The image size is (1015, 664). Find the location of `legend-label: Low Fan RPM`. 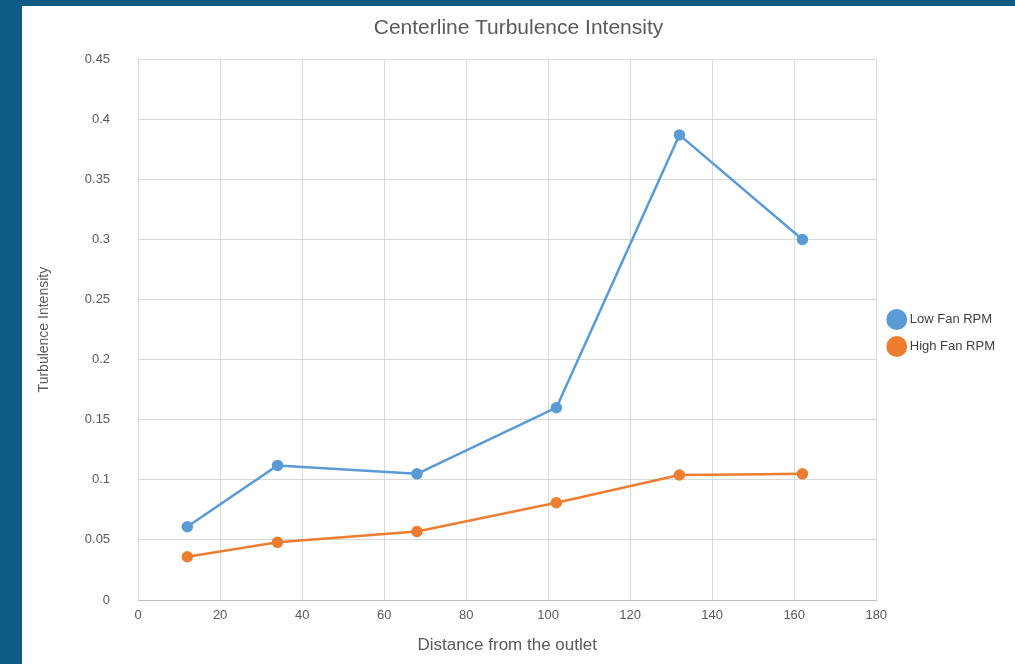

legend-label: Low Fan RPM is located at coordinates (951, 319).